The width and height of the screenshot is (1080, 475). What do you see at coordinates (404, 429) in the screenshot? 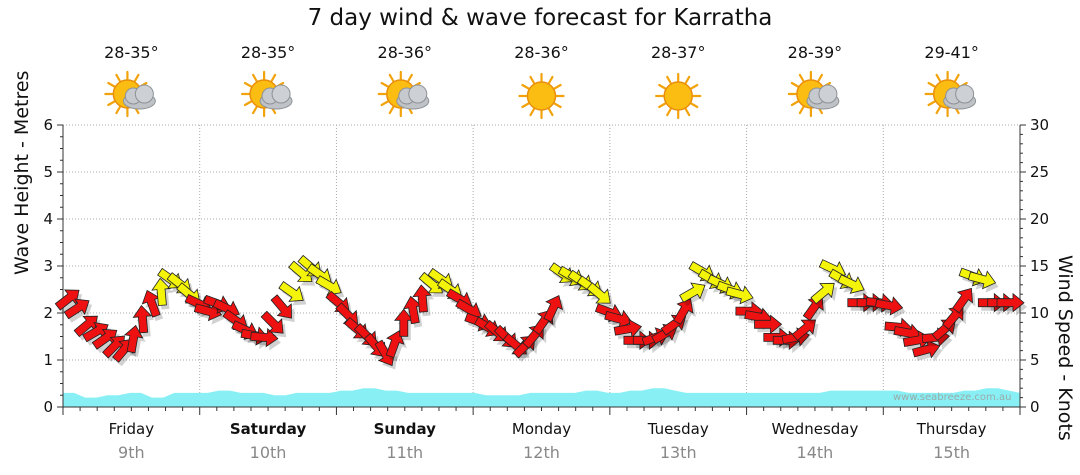
I see `day-name-label: Sunday` at bounding box center [404, 429].